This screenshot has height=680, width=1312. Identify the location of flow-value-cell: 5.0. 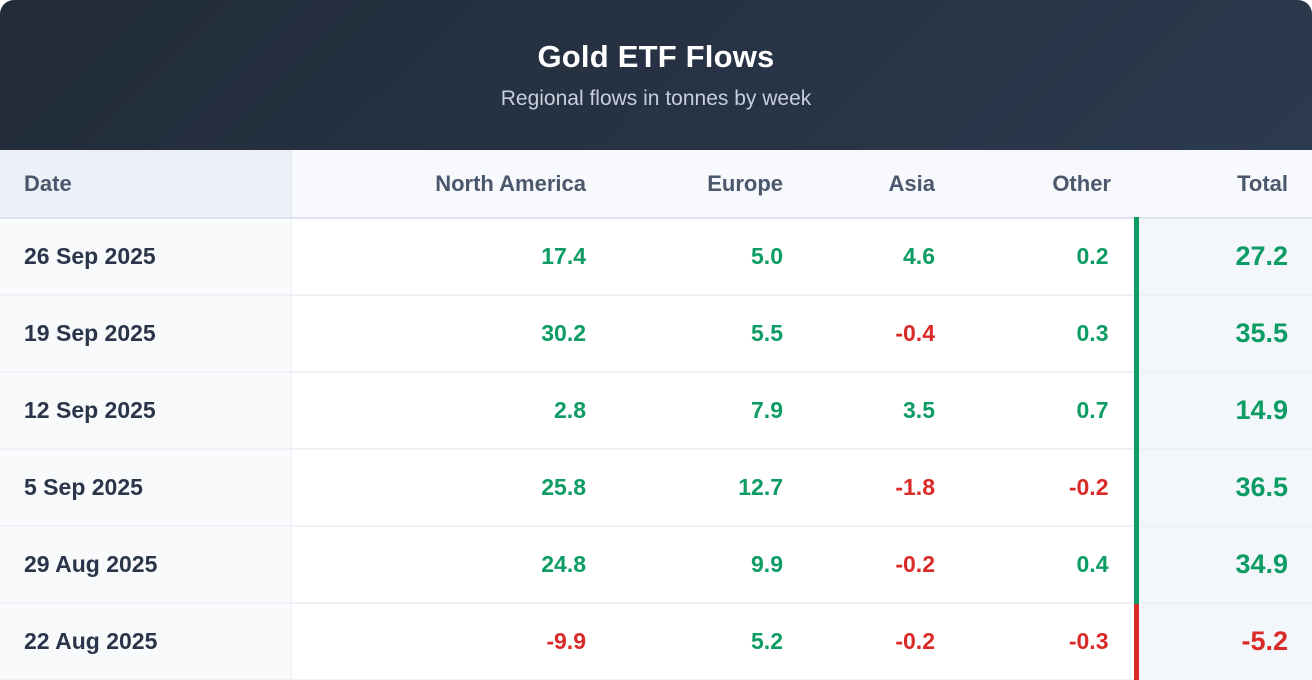
(709, 257).